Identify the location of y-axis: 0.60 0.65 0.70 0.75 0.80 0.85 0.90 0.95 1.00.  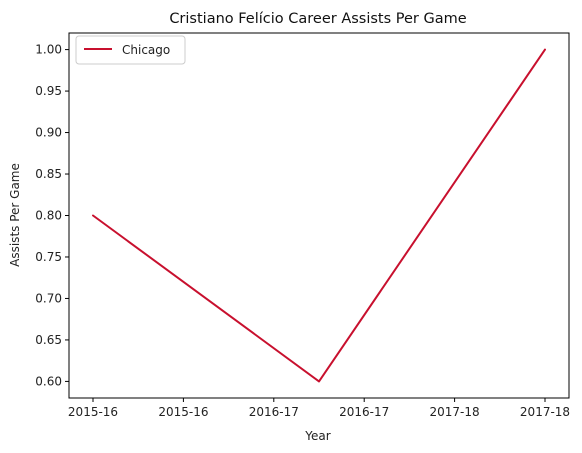
(52, 215).